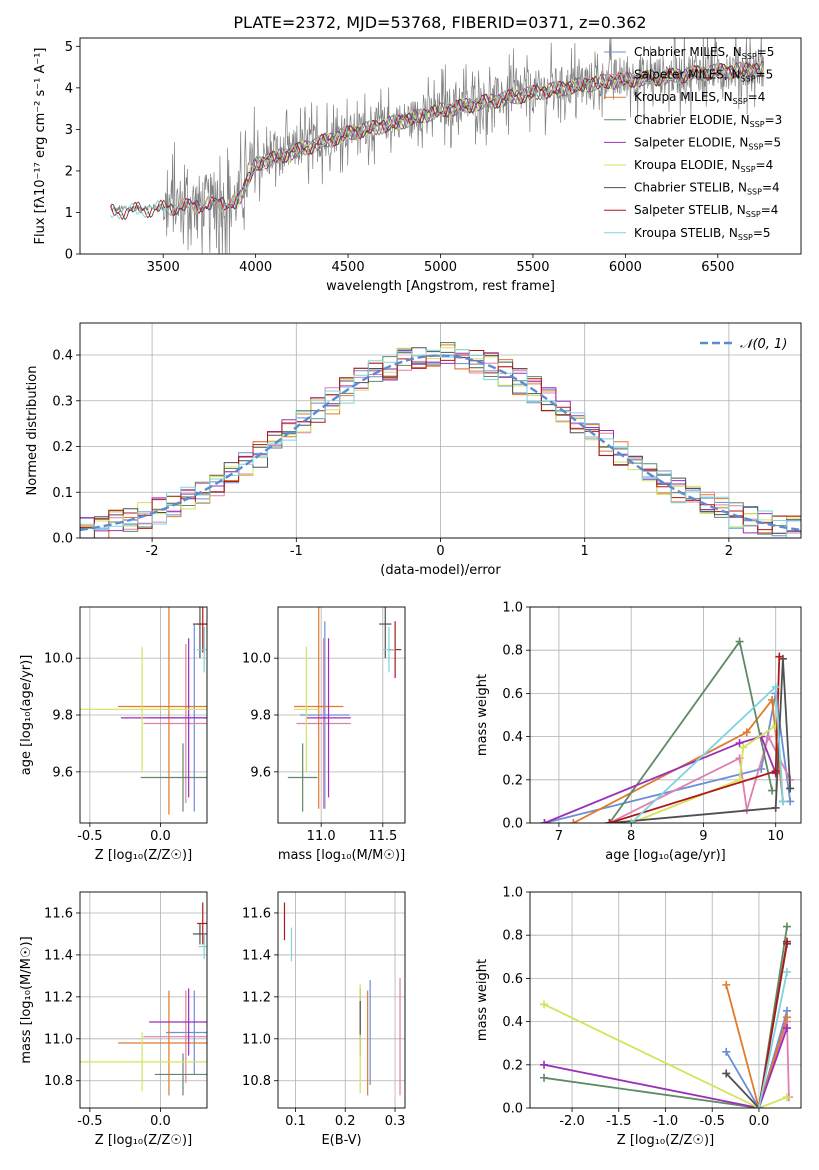 This screenshot has height=1170, width=819. Describe the element at coordinates (687, 75) in the screenshot. I see `legend-label: Salpeter MILES, N` at that location.